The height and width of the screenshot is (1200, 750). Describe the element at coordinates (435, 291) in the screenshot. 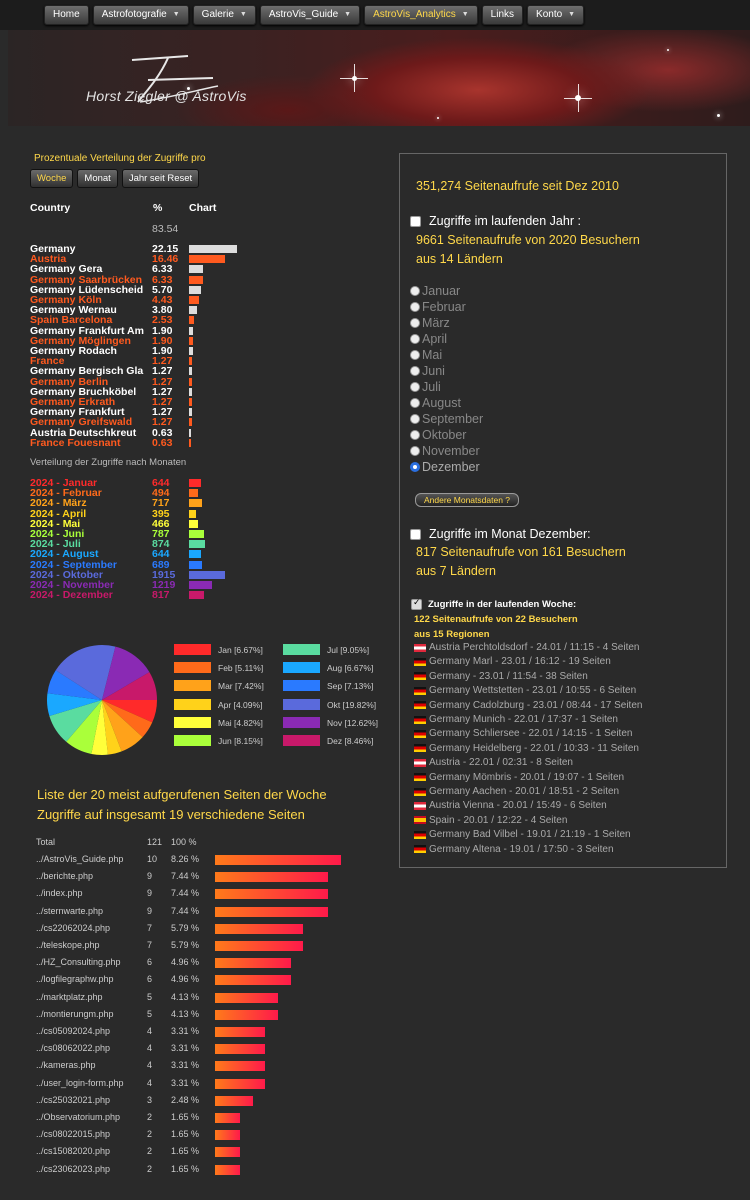

I see `month-radio-januar: Januar` at that location.